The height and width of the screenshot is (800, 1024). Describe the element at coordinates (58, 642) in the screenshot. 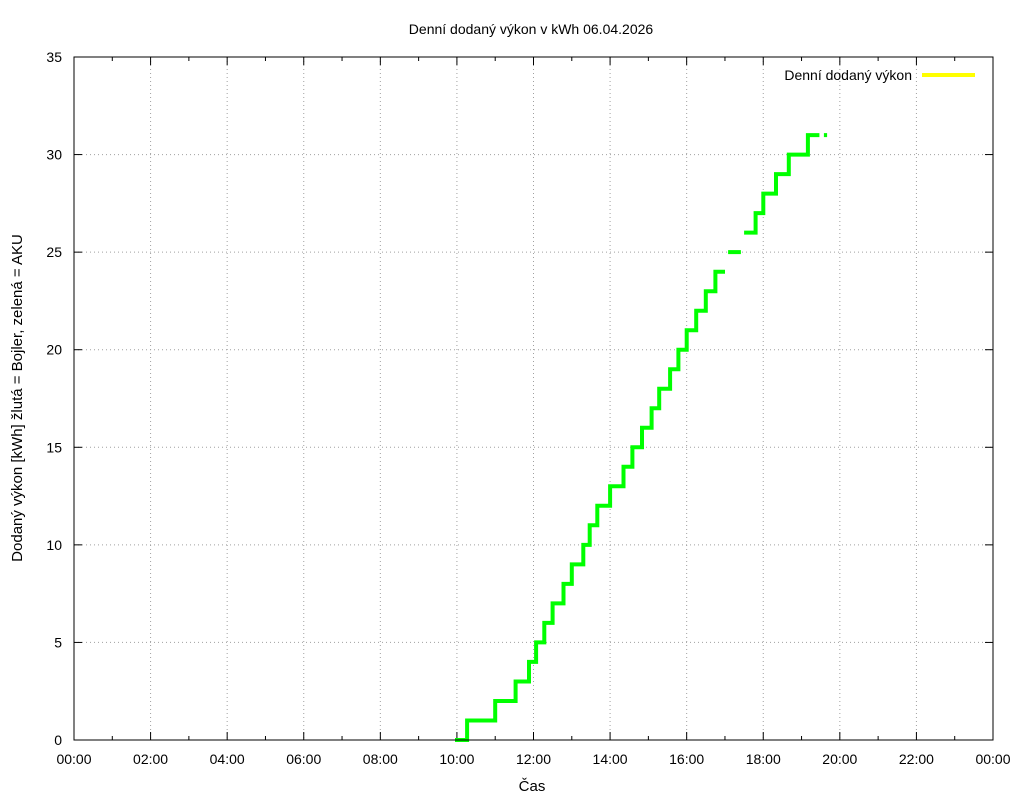

I see `y-tick-label: 5` at that location.